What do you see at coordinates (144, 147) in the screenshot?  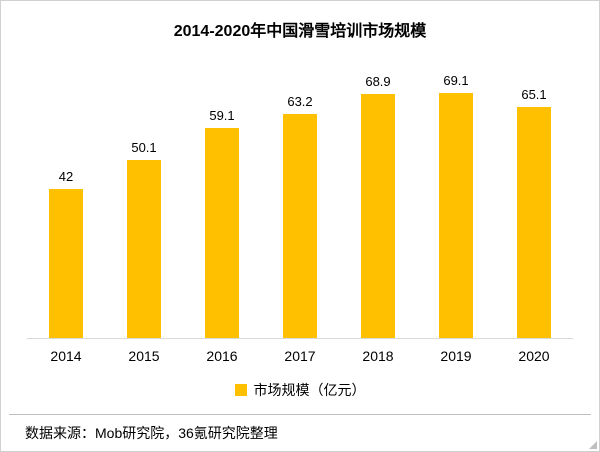 I see `bar-value-label: 50.1` at bounding box center [144, 147].